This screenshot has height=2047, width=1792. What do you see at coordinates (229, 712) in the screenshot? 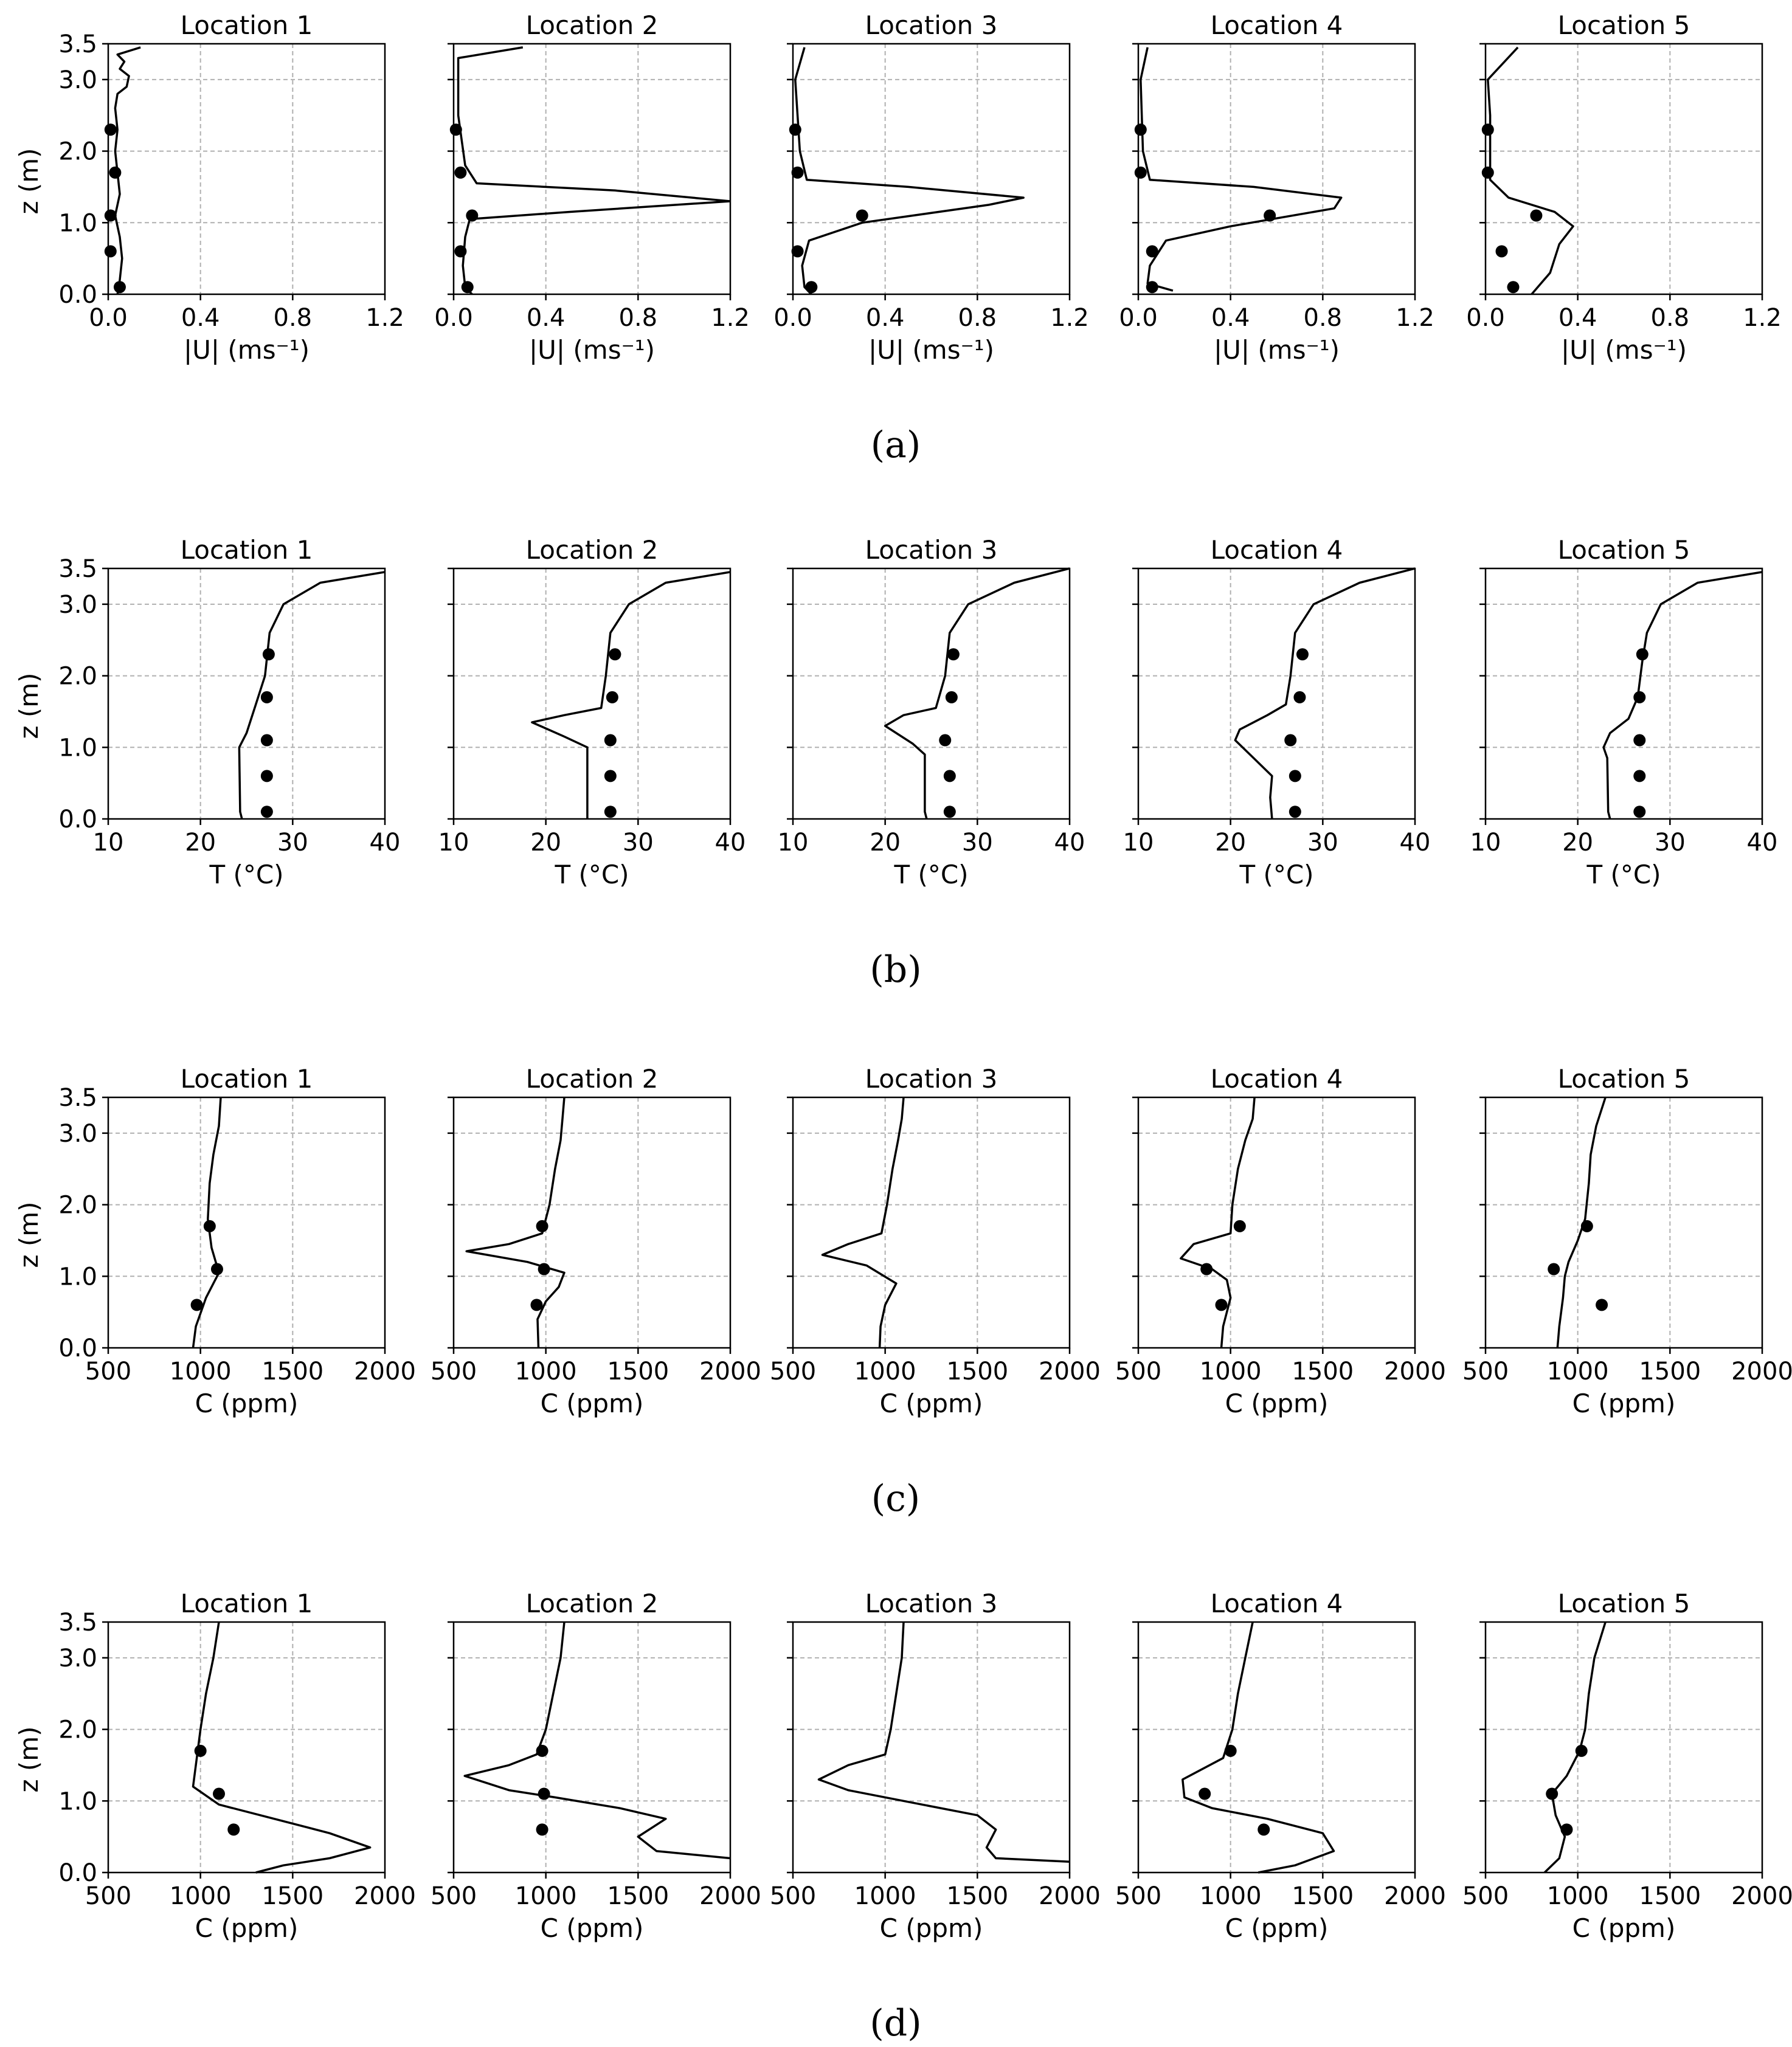
I see `chart-panel: Location 1 10 20 30 40 0.0 1.0 2.0 3.0 3.5 T (°C)` at bounding box center [229, 712].